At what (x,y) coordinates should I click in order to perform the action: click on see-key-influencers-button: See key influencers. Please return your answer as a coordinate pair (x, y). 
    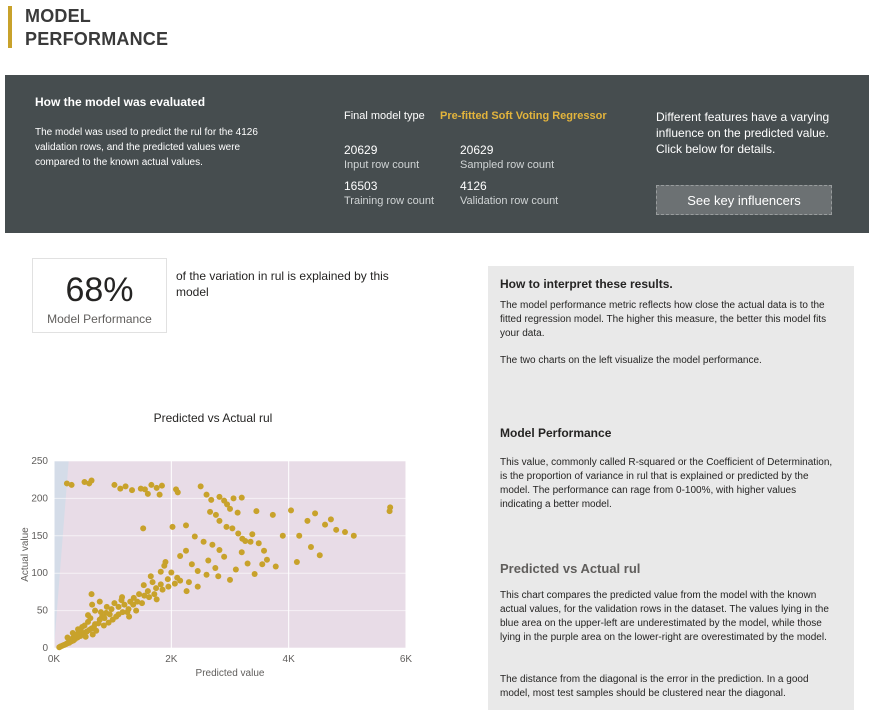
    Looking at the image, I should click on (744, 200).